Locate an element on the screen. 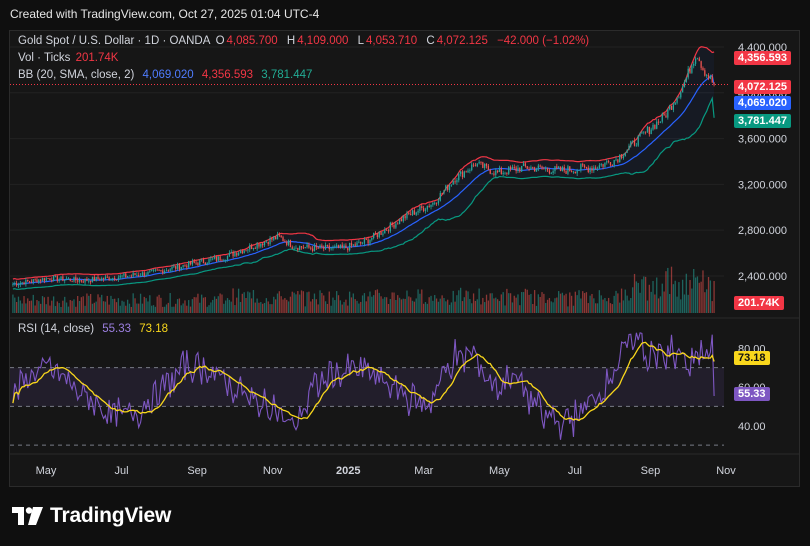 This screenshot has height=546, width=810. legend-bb-label: BB (20, SMA, close, 2) is located at coordinates (76, 75).